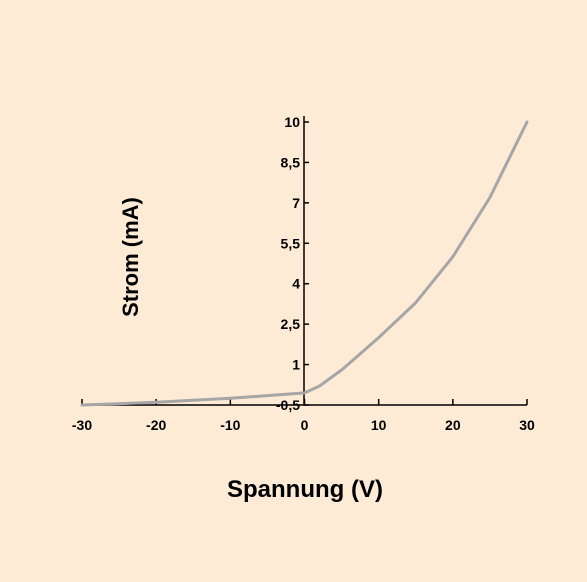  I want to click on y-tick-label: 10, so click(292, 122).